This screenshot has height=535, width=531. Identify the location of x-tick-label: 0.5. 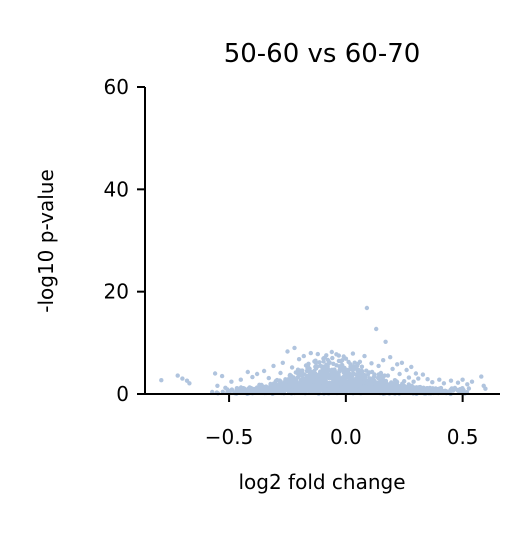
(463, 437).